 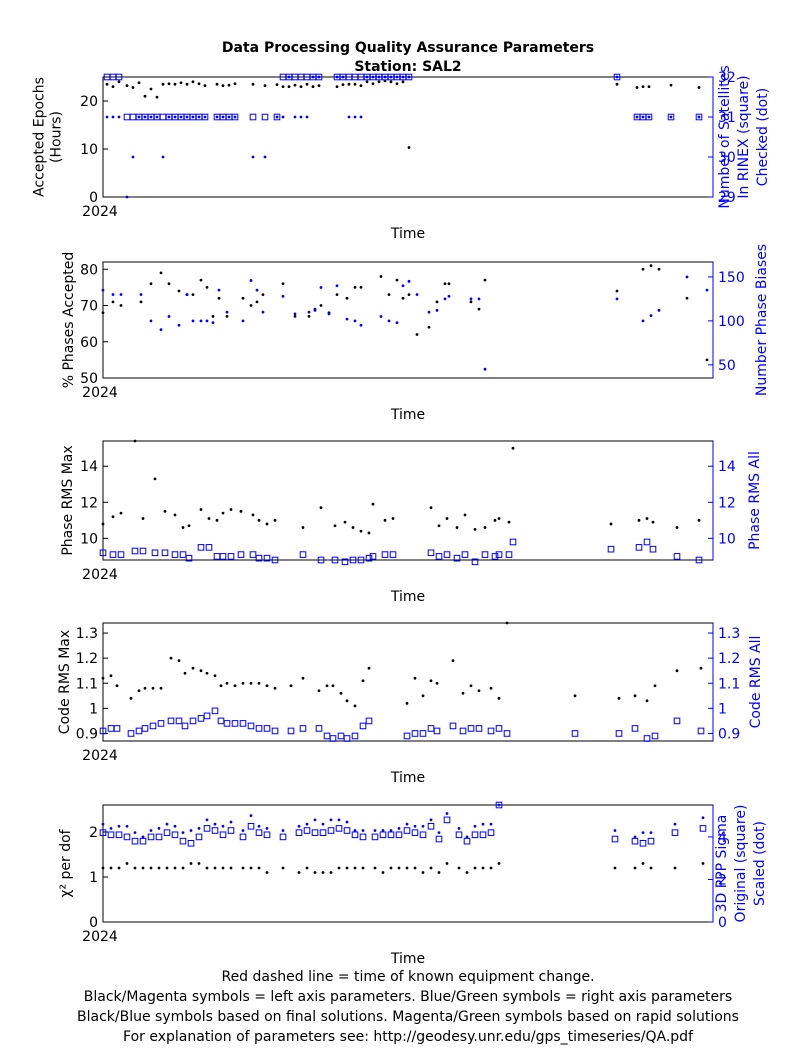 I want to click on left-tick-label: 60, so click(x=89, y=343).